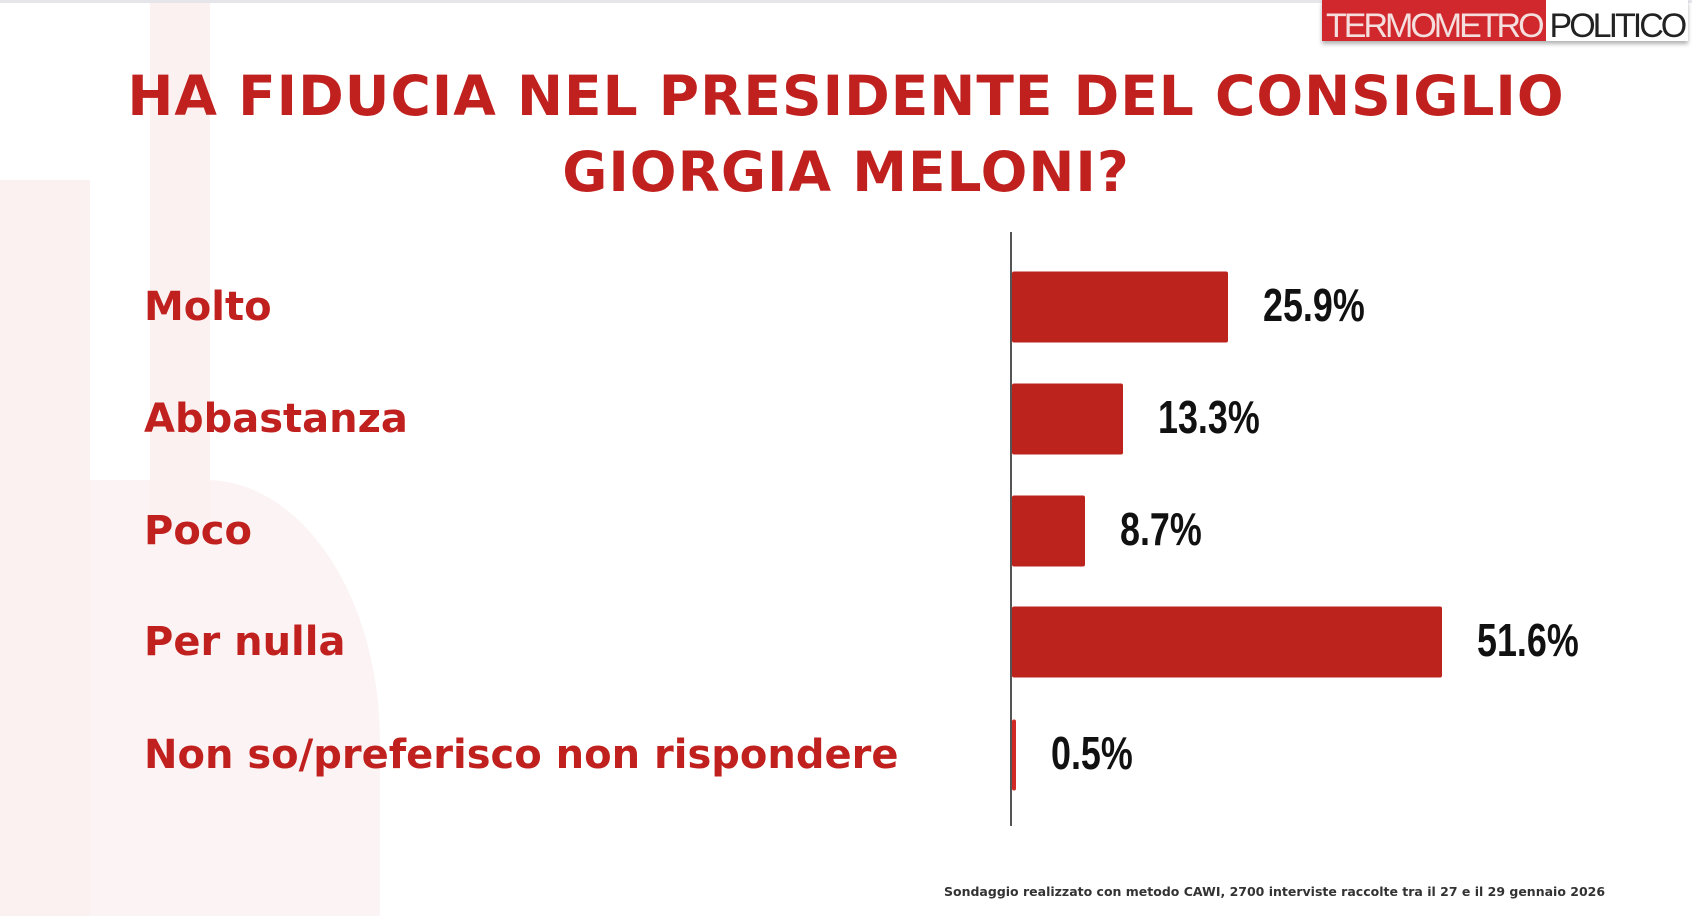  I want to click on data-label: 51.6%, so click(1528, 640).